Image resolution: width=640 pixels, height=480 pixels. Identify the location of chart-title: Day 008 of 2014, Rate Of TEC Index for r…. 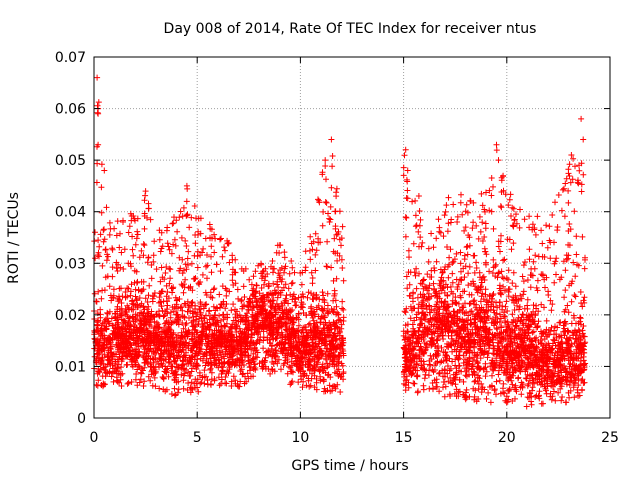
(350, 29).